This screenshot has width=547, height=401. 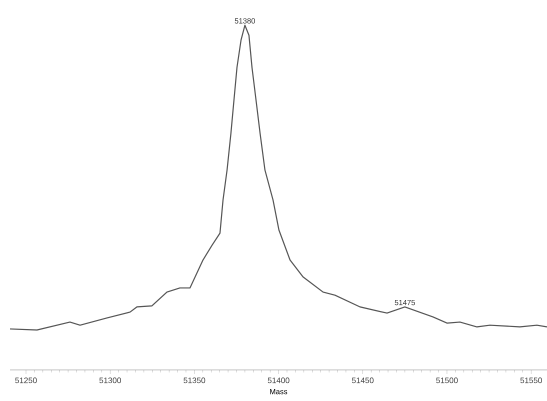 I want to click on x-tick-label: 51250, so click(x=26, y=381).